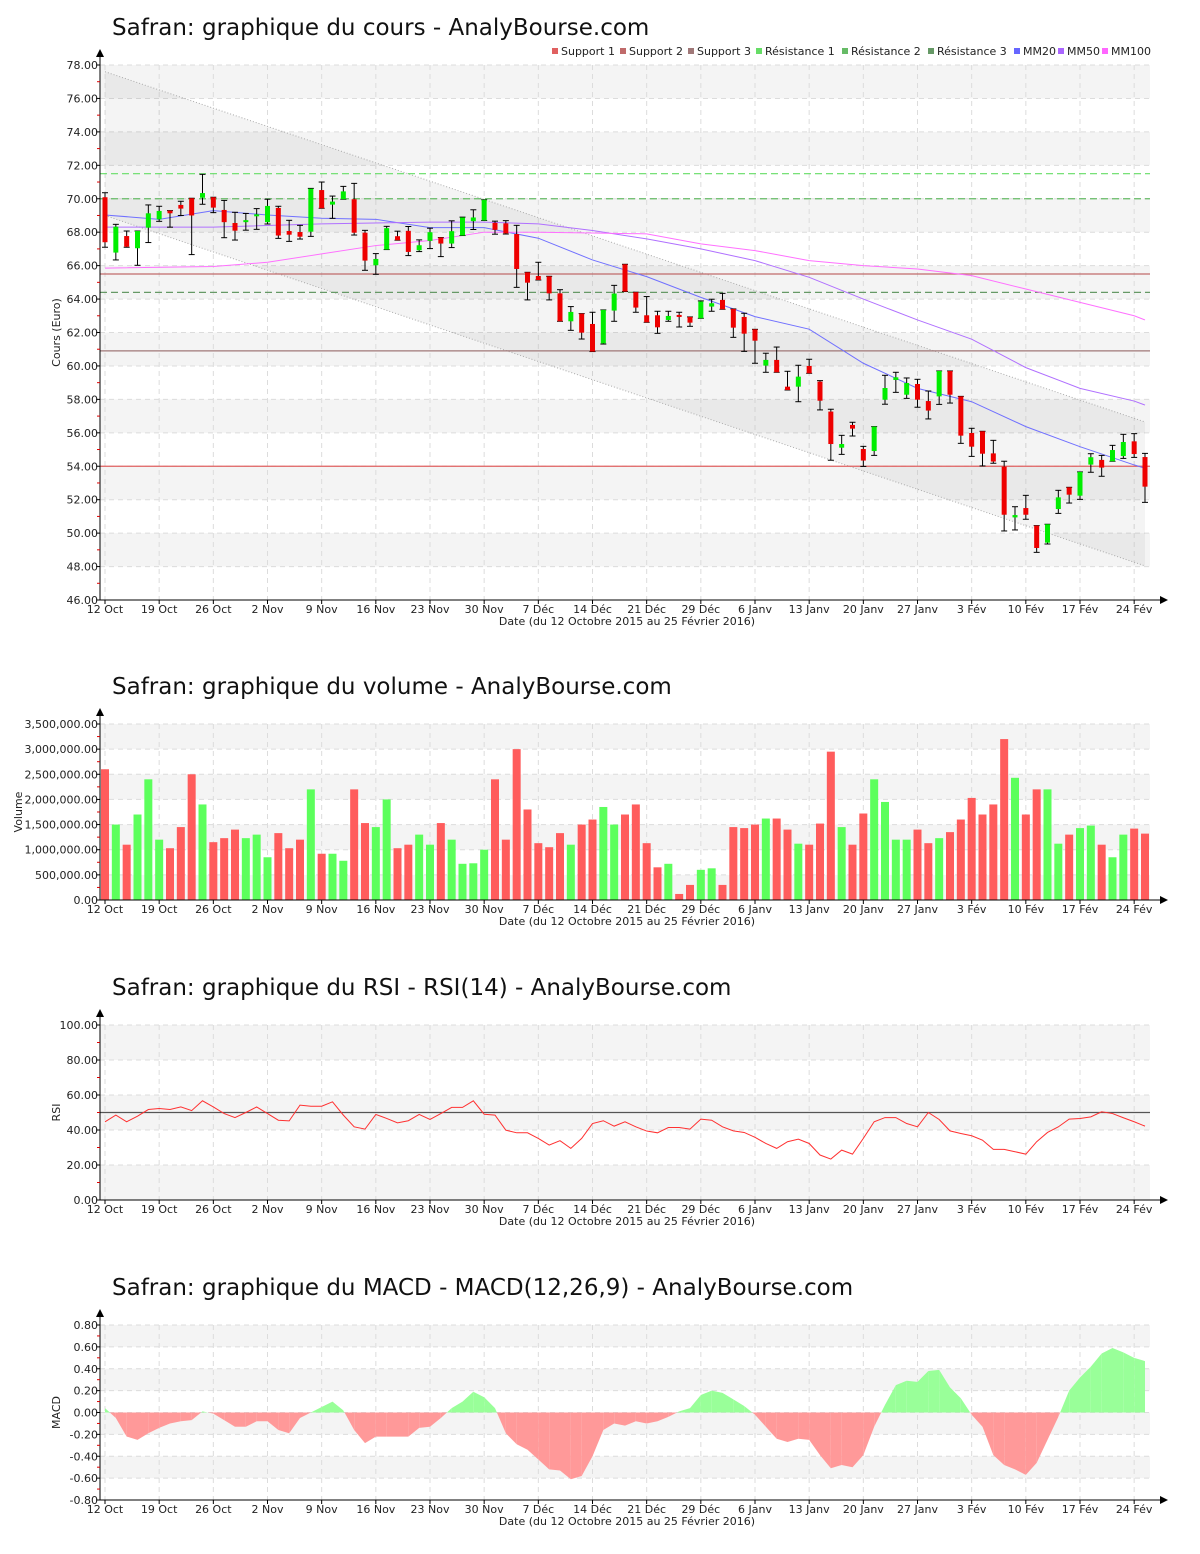 Image resolution: width=1200 pixels, height=1554 pixels. I want to click on x-tick-label: 2 Nov, so click(268, 609).